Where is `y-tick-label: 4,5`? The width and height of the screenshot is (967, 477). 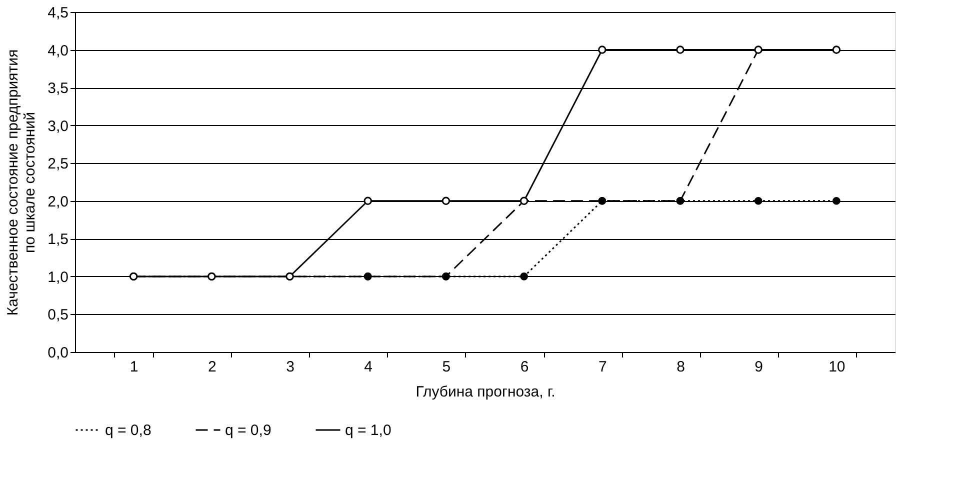 y-tick-label: 4,5 is located at coordinates (58, 13).